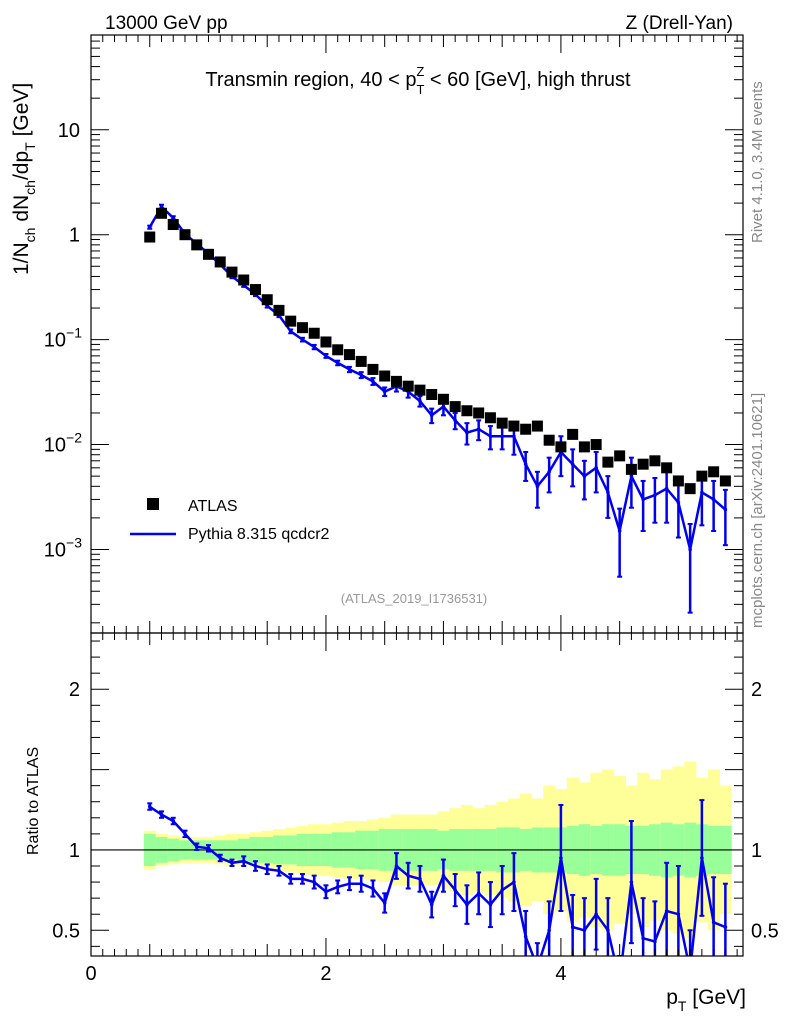 This screenshot has width=786, height=1024. What do you see at coordinates (74, 438) in the screenshot?
I see `tick-exponent: −2` at bounding box center [74, 438].